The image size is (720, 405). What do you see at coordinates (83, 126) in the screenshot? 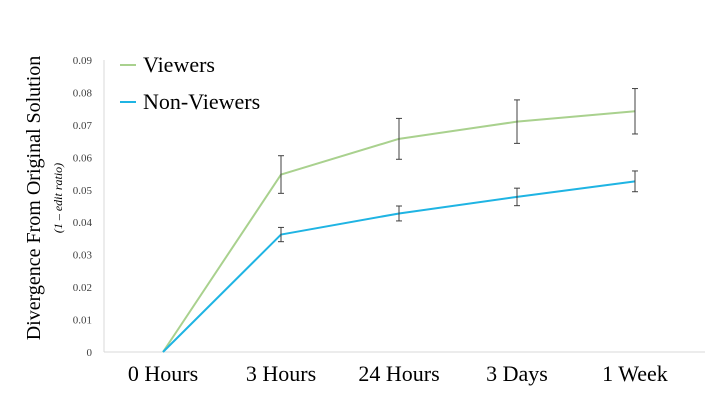
I see `y-tick-label: 0.07` at bounding box center [83, 126].